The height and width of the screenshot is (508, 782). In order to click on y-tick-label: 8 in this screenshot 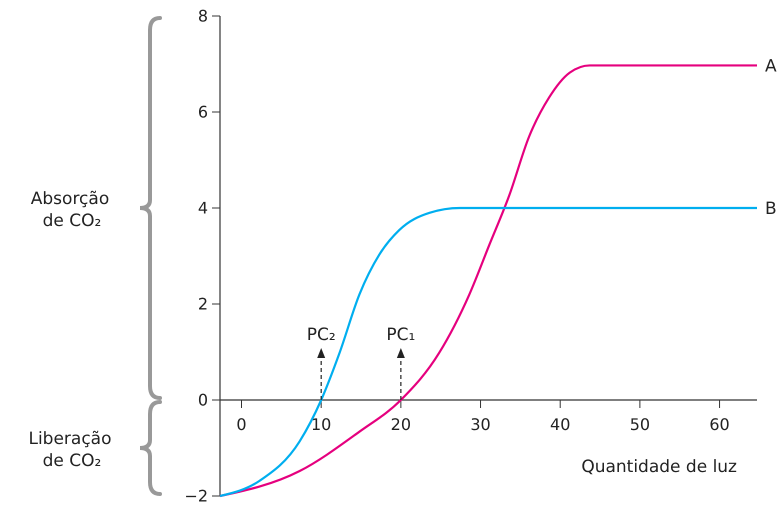, I will do `click(203, 16)`.